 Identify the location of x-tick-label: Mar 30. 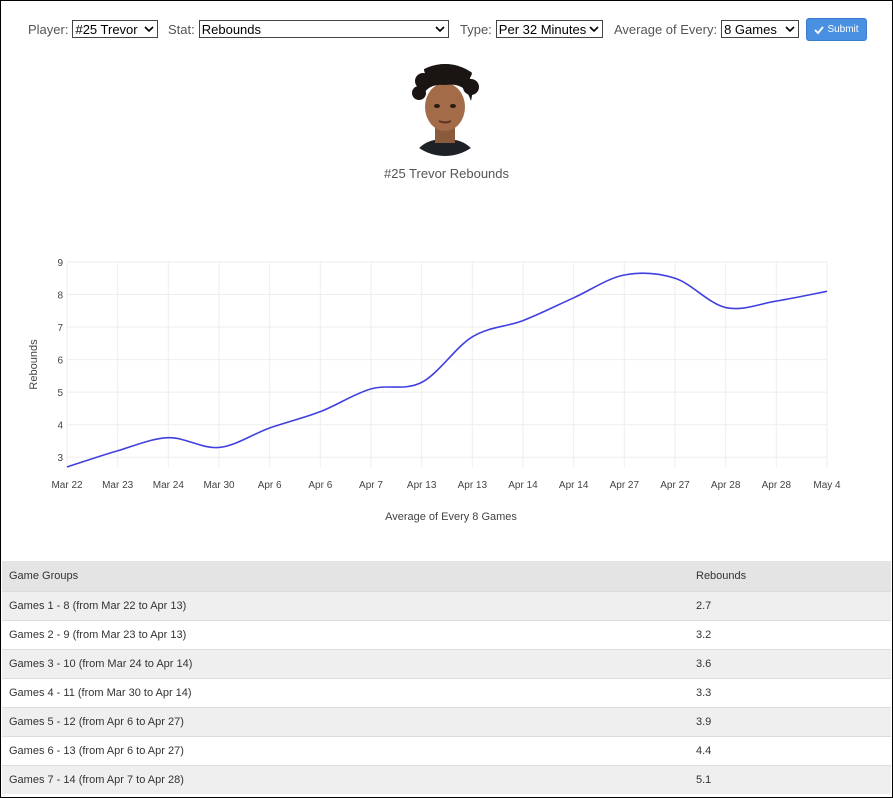
(219, 485).